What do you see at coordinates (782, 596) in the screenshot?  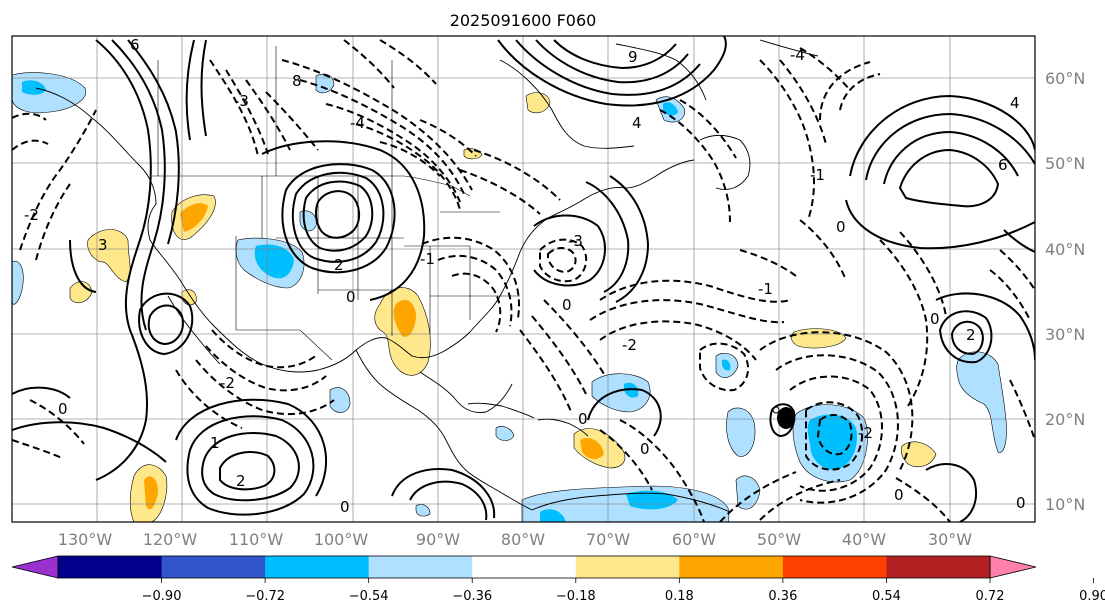 I see `colorbar-tick-label: 0.36` at bounding box center [782, 596].